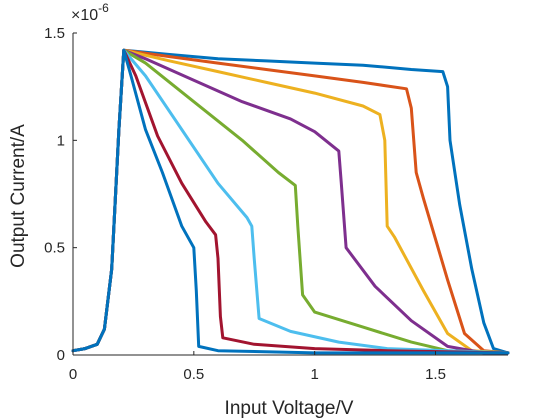 The width and height of the screenshot is (560, 420). I want to click on x-axis-title: Input Voltage/V, so click(289, 408).